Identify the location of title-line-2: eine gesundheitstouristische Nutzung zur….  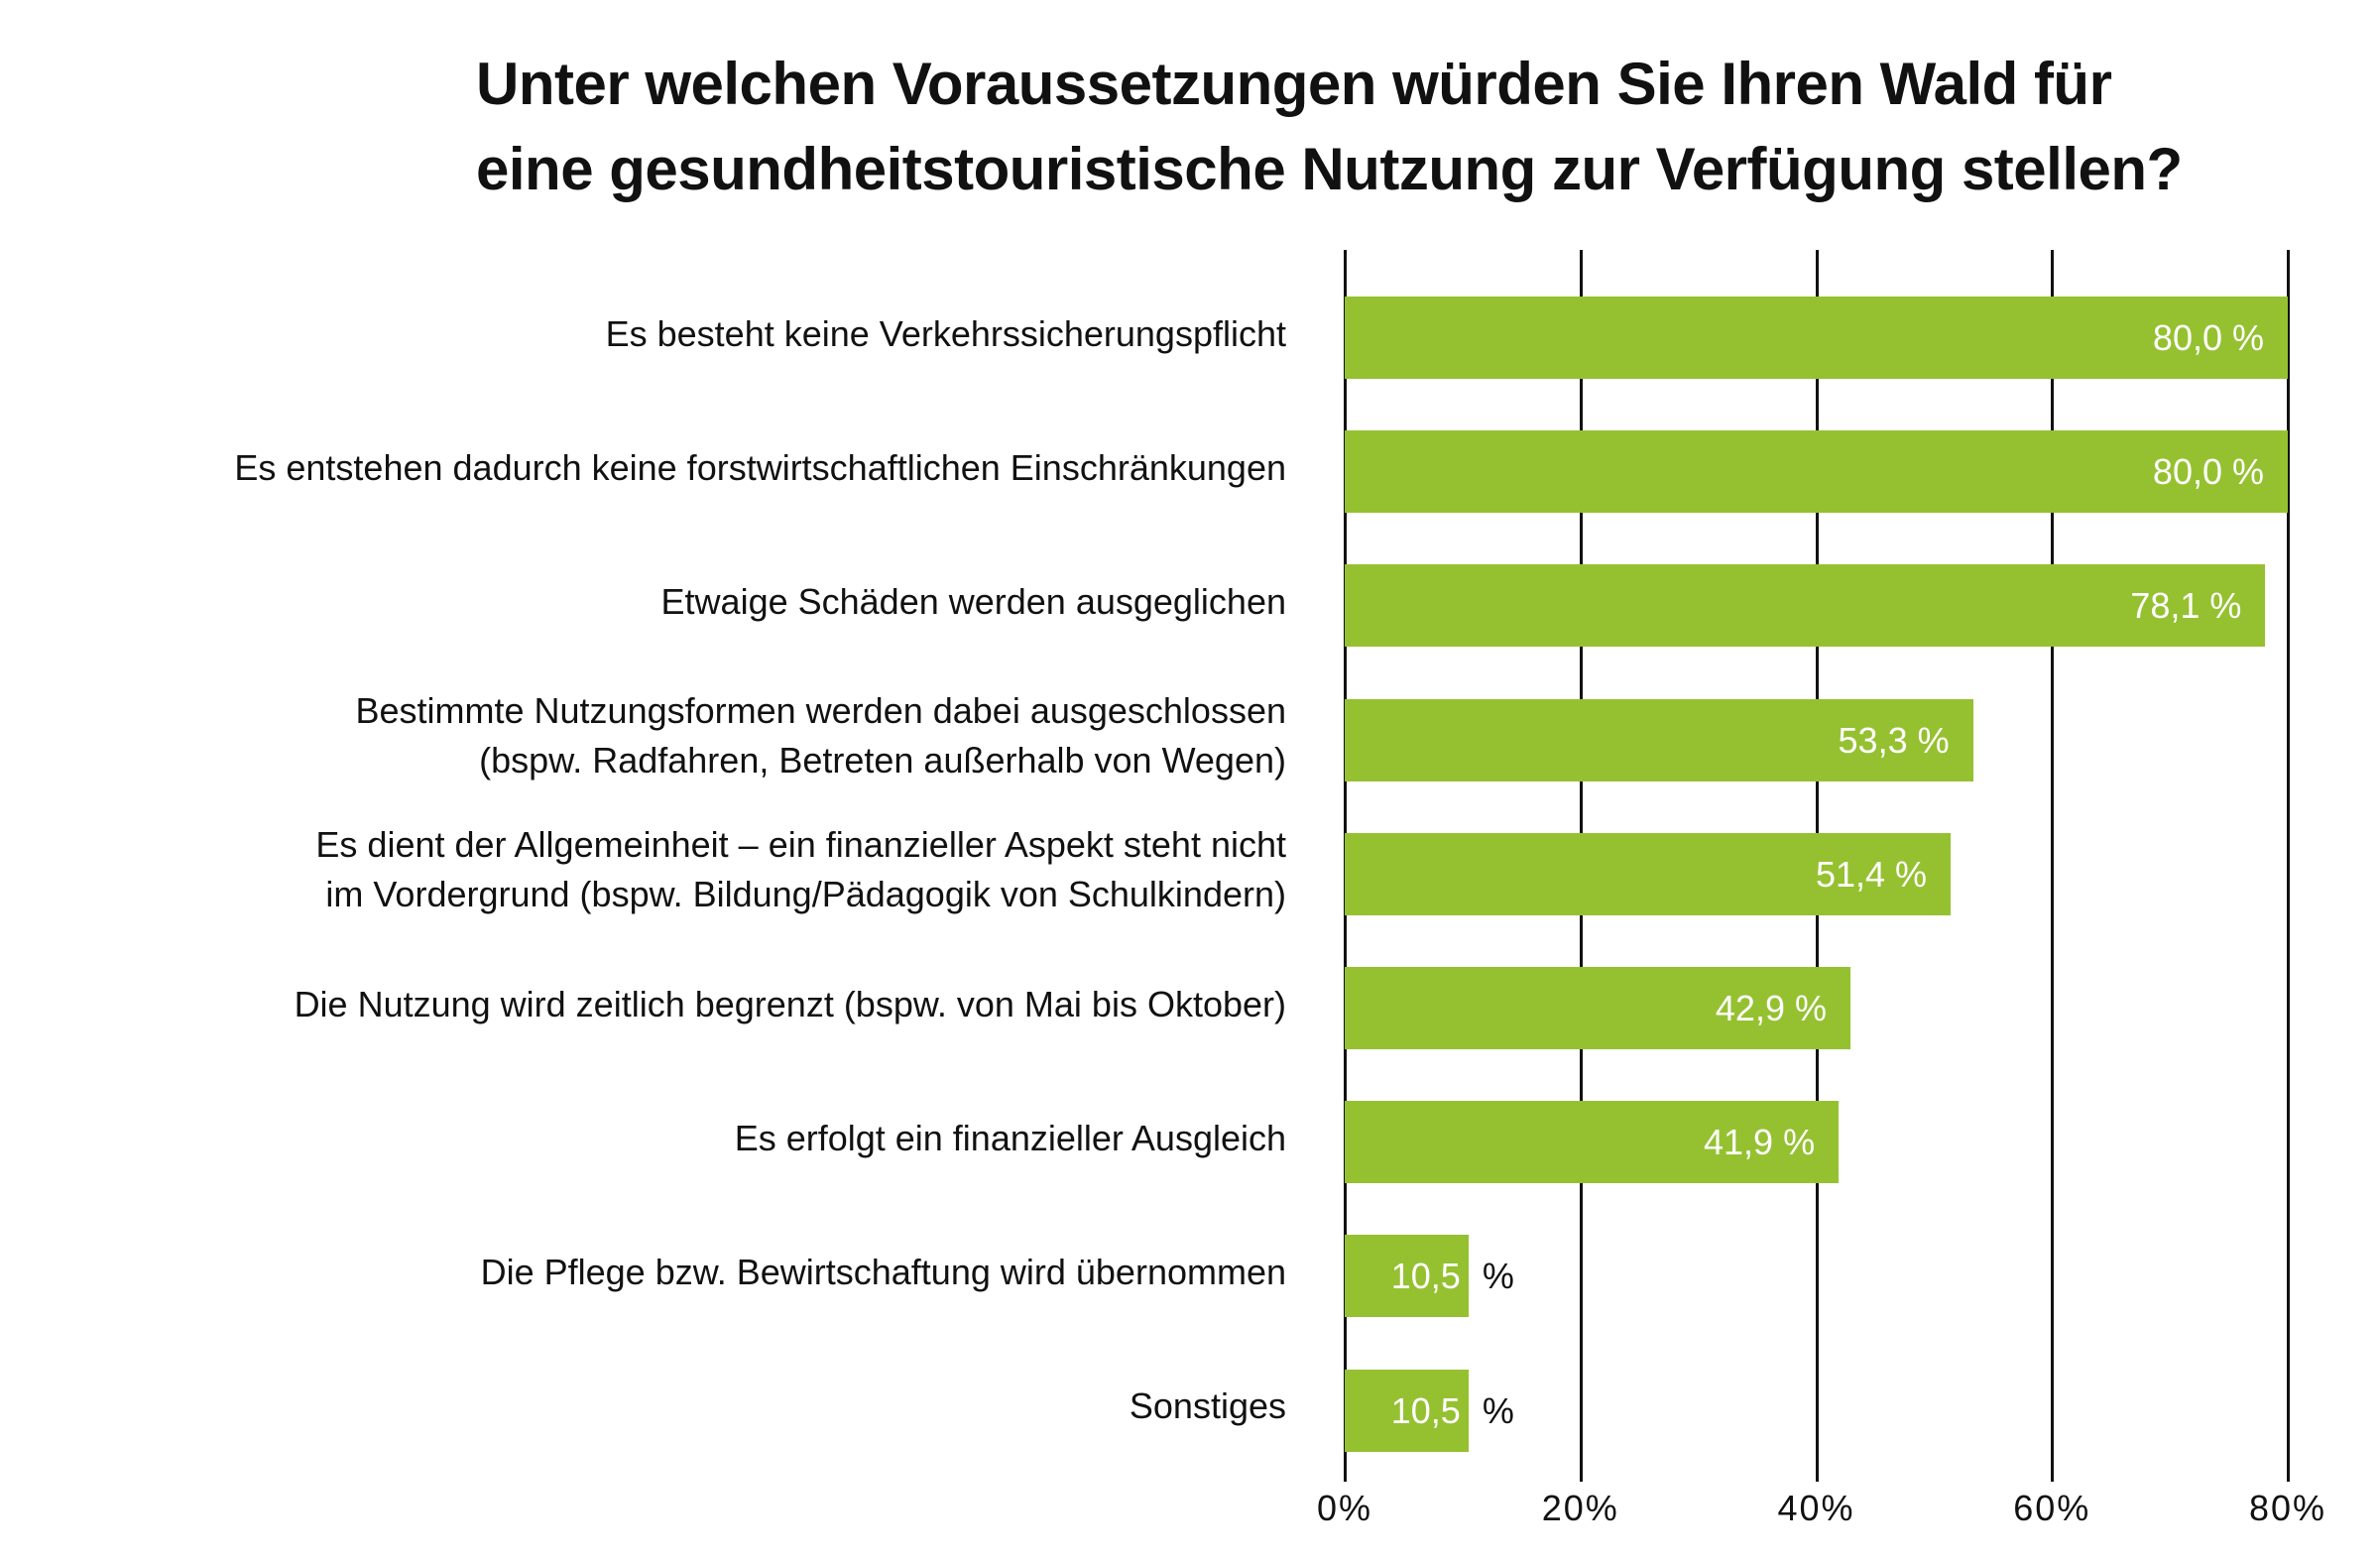
(1329, 169).